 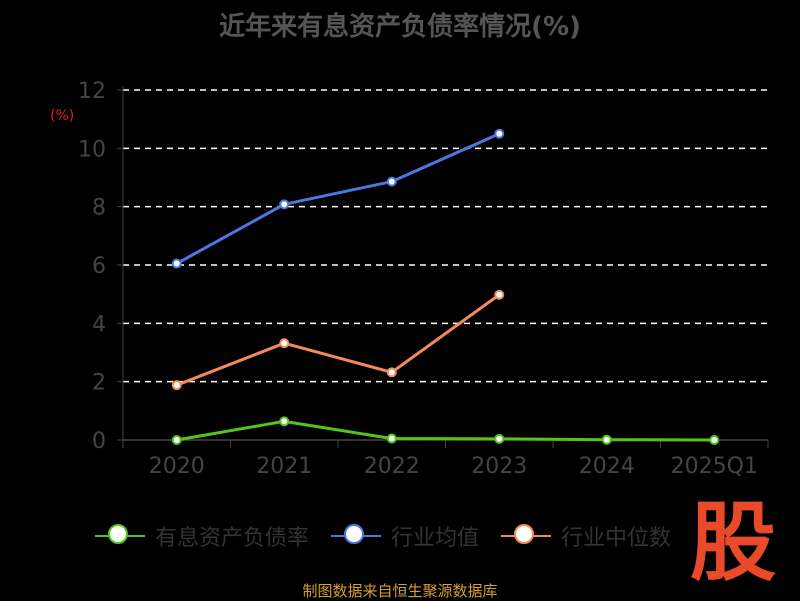 I want to click on x-tick-label: 2021, so click(x=284, y=466).